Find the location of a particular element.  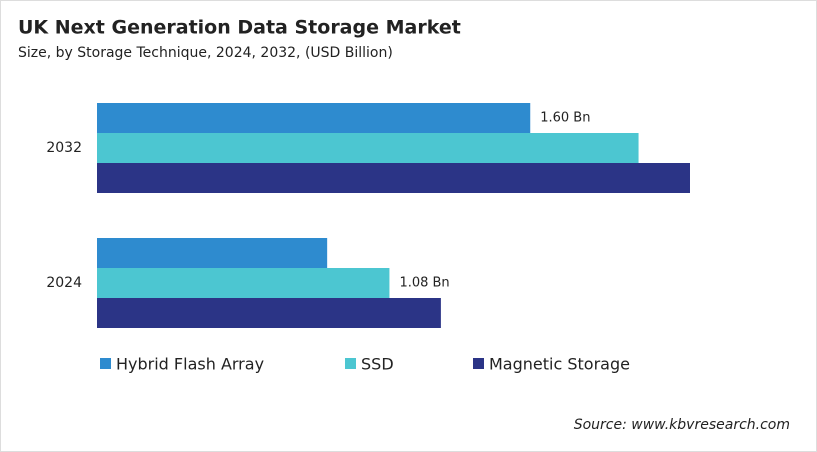

y-tick-label: 2032 is located at coordinates (64, 148).